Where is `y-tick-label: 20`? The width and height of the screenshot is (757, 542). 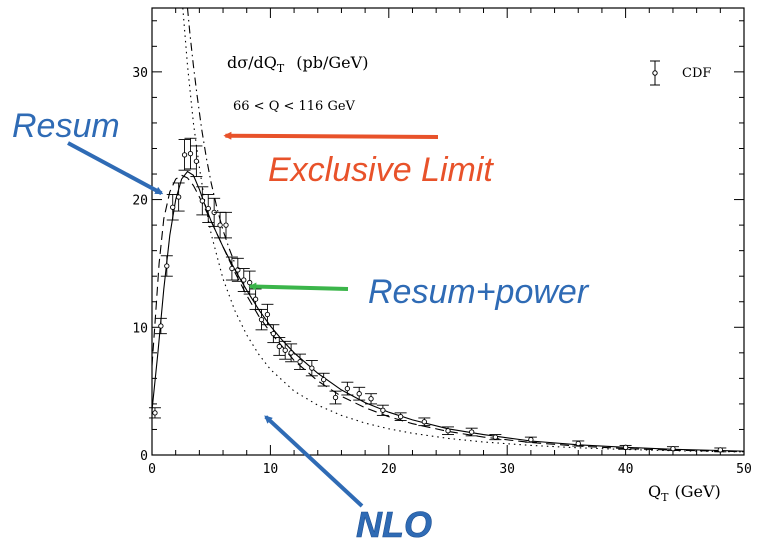 y-tick-label: 20 is located at coordinates (140, 201).